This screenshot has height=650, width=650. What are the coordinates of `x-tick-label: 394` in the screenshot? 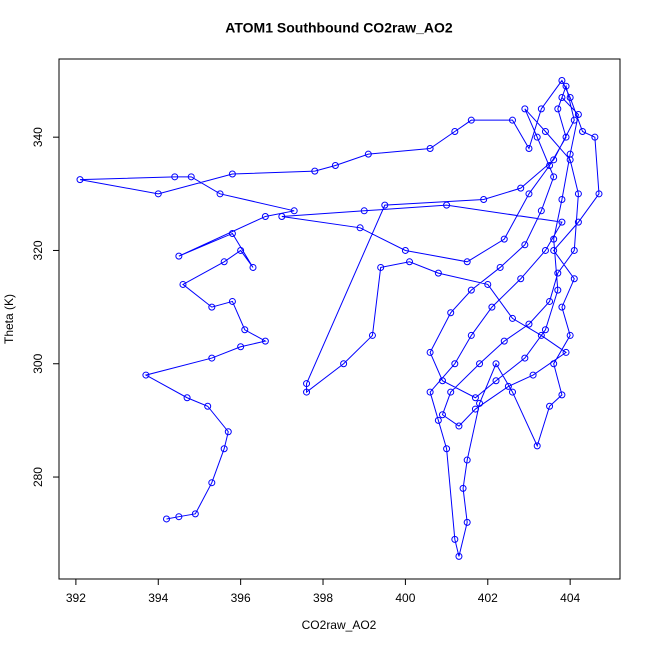 It's located at (158, 598).